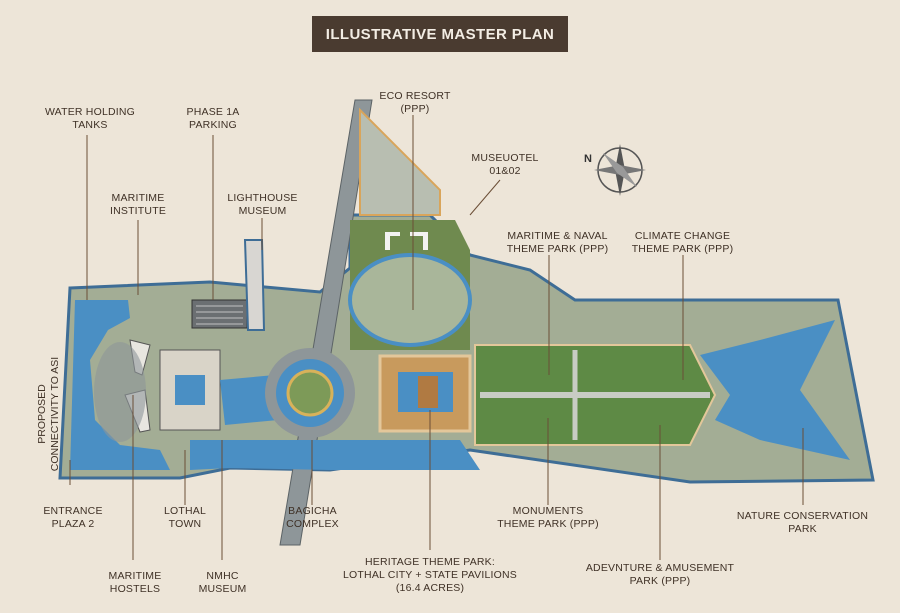  What do you see at coordinates (254, 285) in the screenshot?
I see `lighthouse-strip` at bounding box center [254, 285].